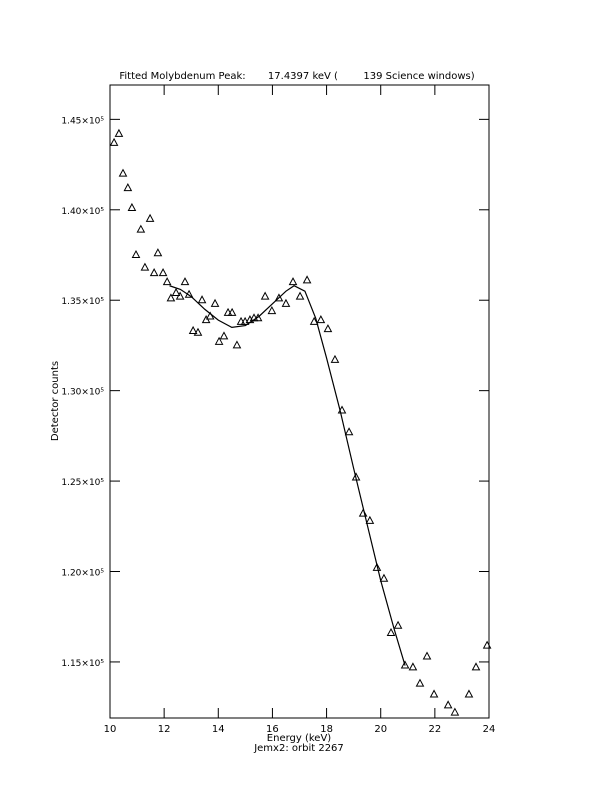  What do you see at coordinates (489, 729) in the screenshot?
I see `x-tick-label: 24` at bounding box center [489, 729].